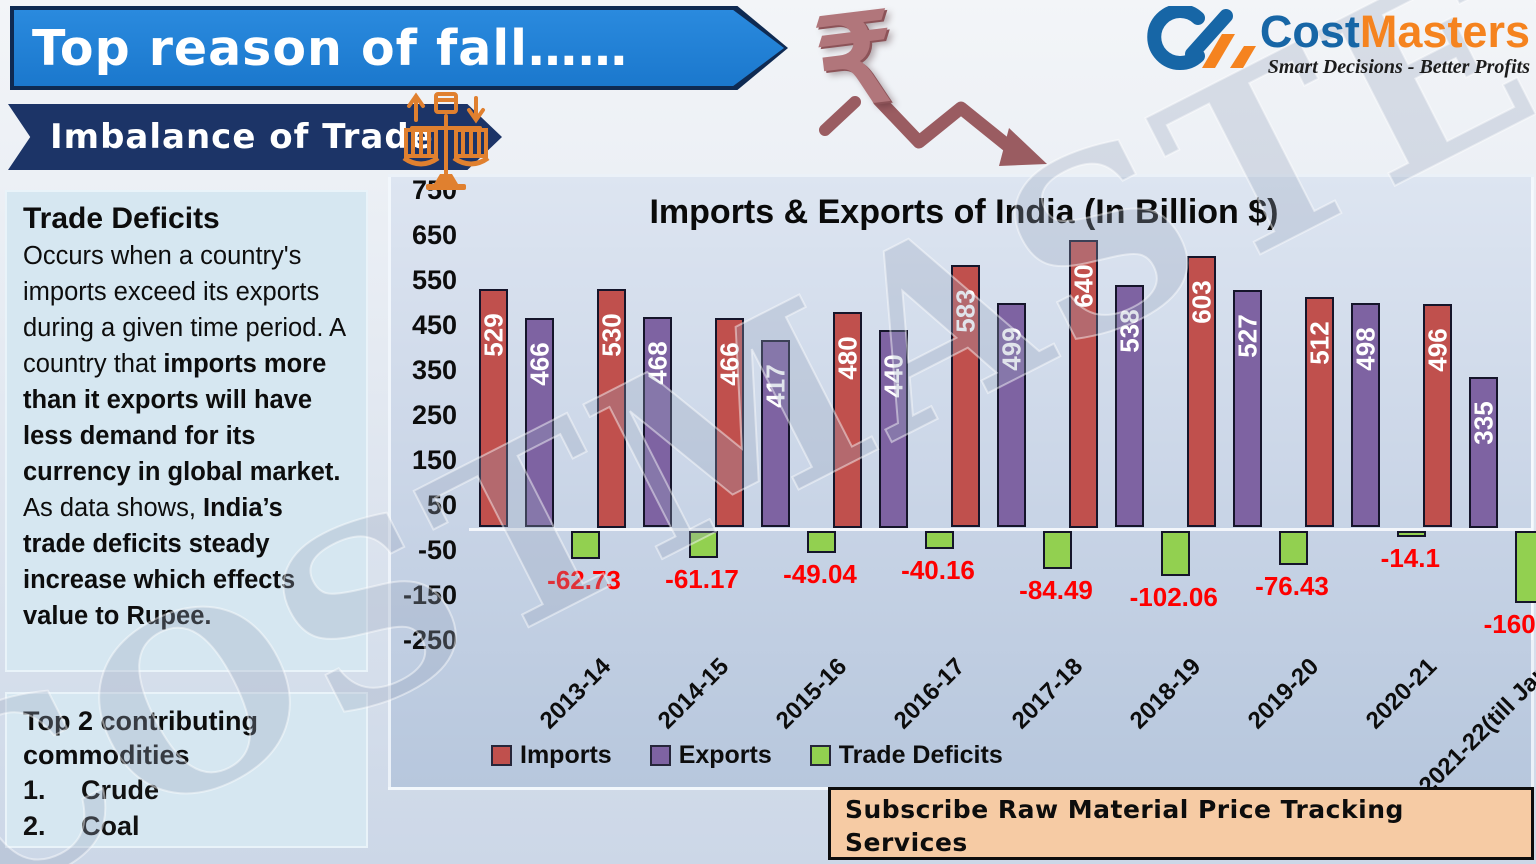 Image resolution: width=1536 pixels, height=864 pixels. Describe the element at coordinates (1056, 589) in the screenshot. I see `deficit-value-label: -84.49` at that location.